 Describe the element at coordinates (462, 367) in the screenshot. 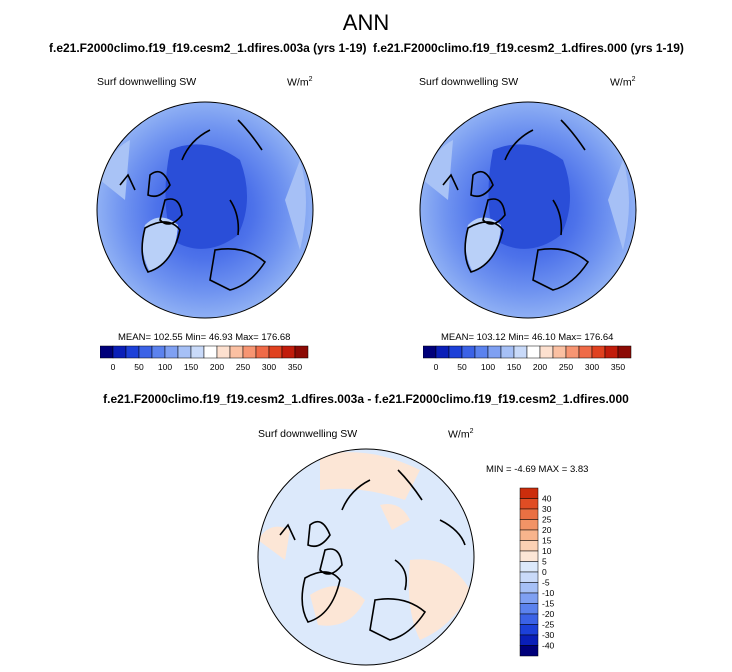

I see `colorbar-right-tick-label: 50` at that location.